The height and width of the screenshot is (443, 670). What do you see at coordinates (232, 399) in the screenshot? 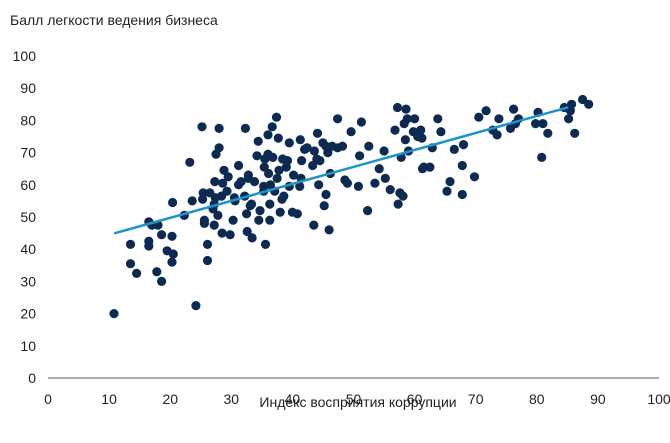
I see `x-tick-label: 30` at bounding box center [232, 399].